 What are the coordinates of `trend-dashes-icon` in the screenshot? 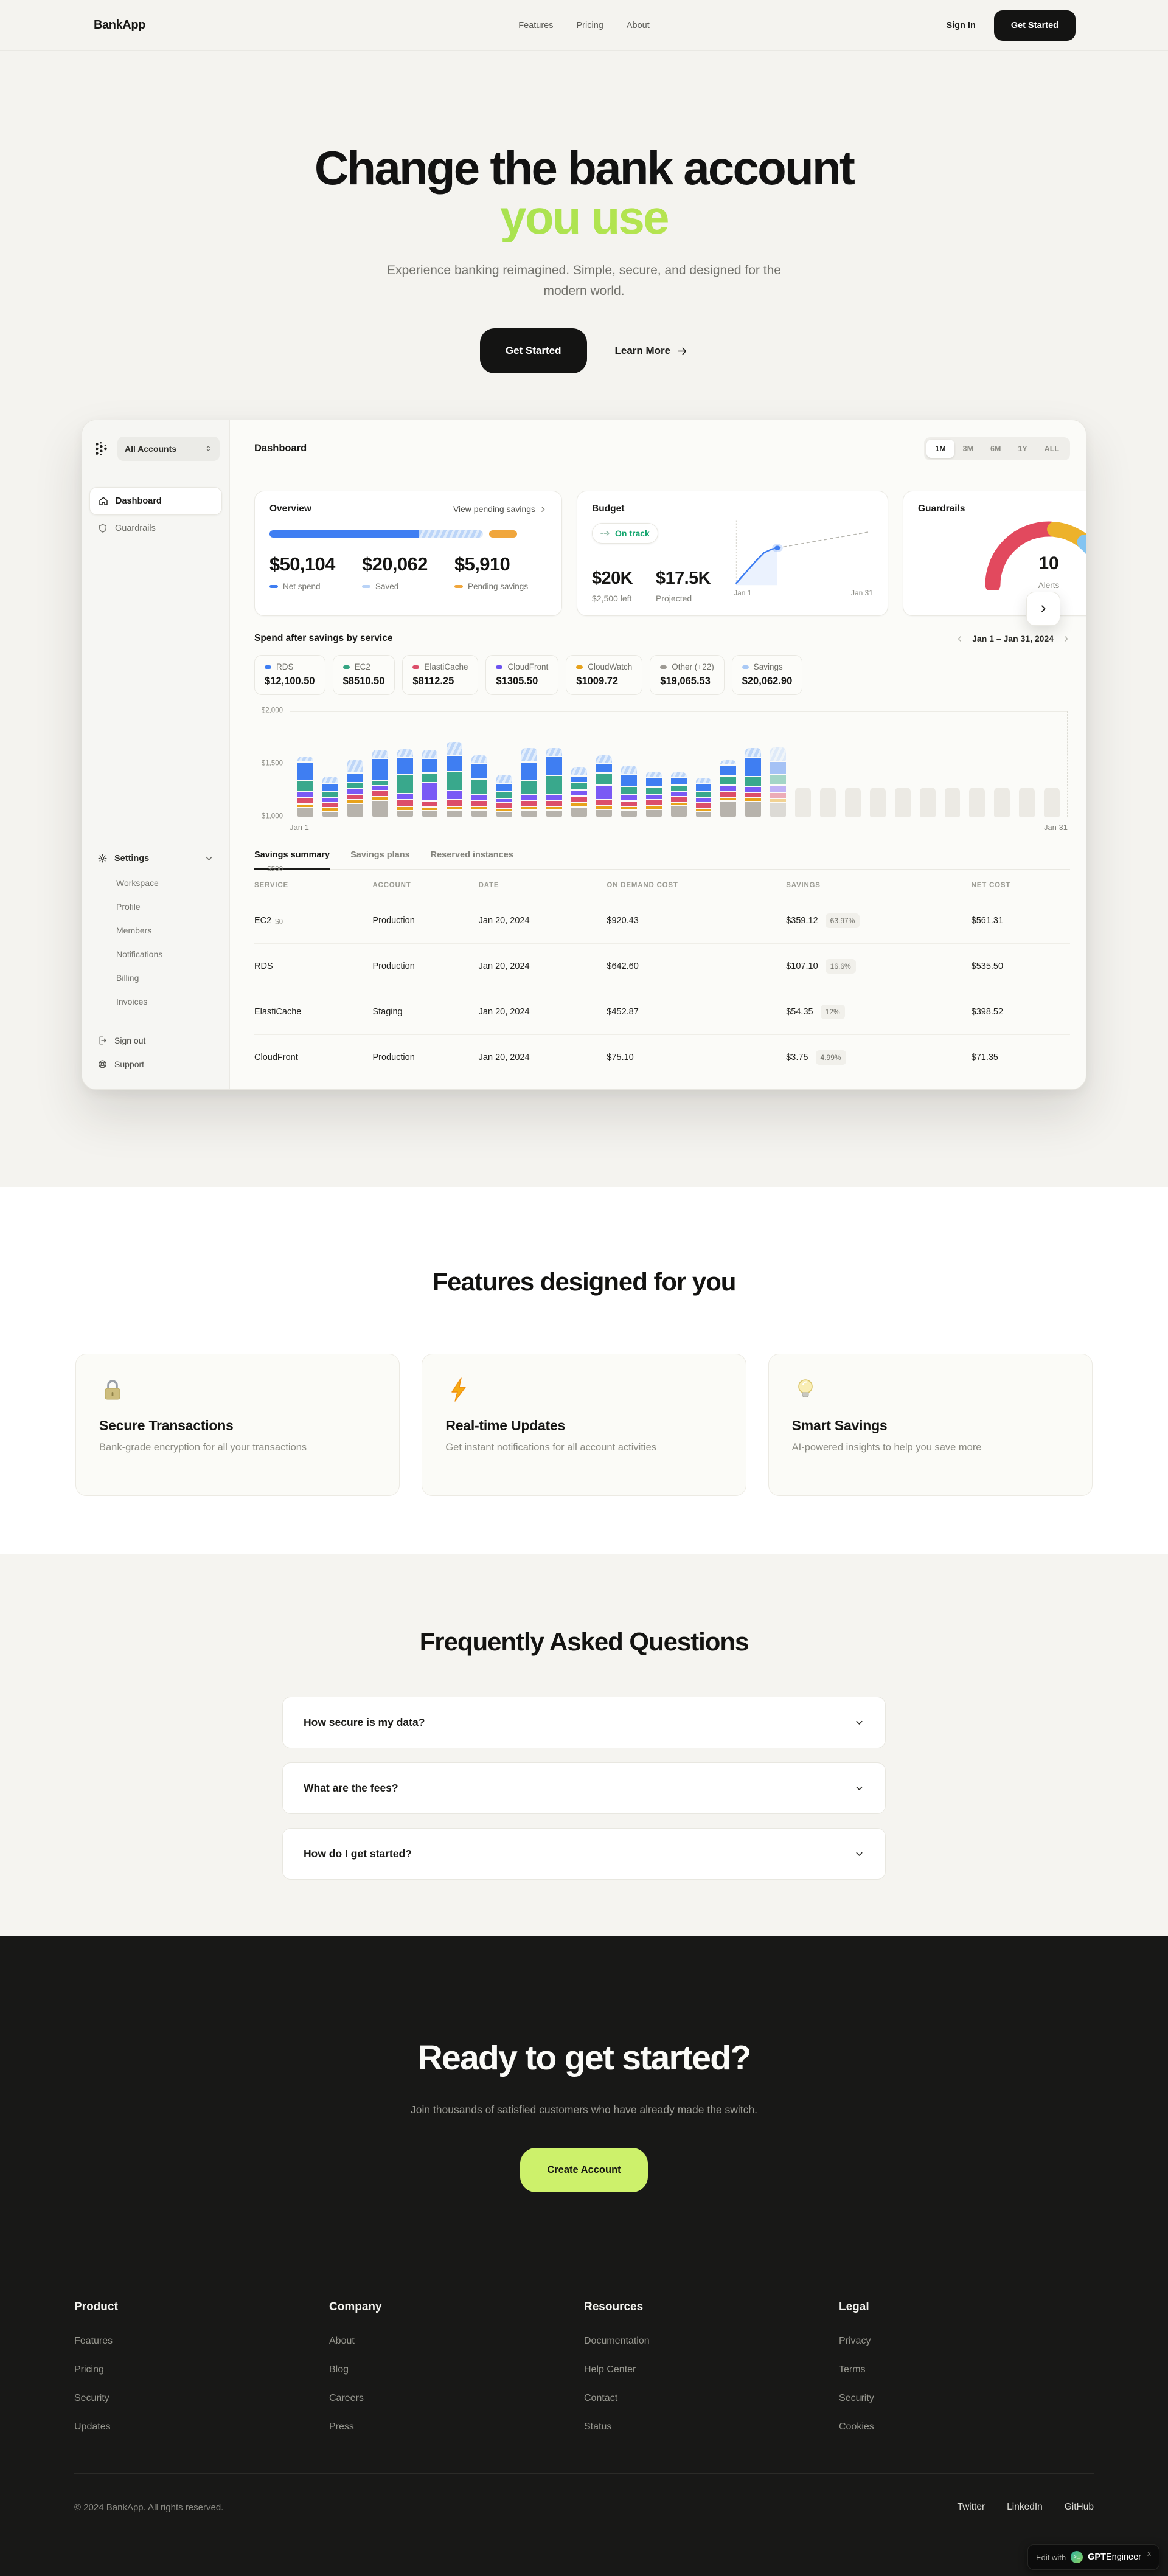 It's located at (605, 533).